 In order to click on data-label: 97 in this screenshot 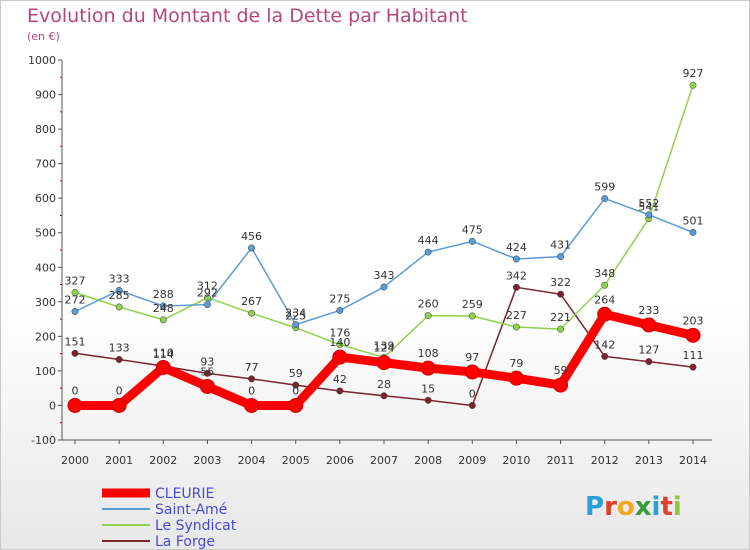, I will do `click(472, 357)`.